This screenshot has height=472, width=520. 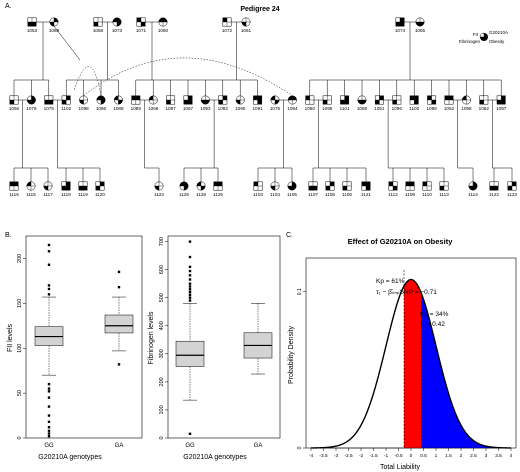 I want to click on panel-letter-c: C., so click(x=289, y=235).